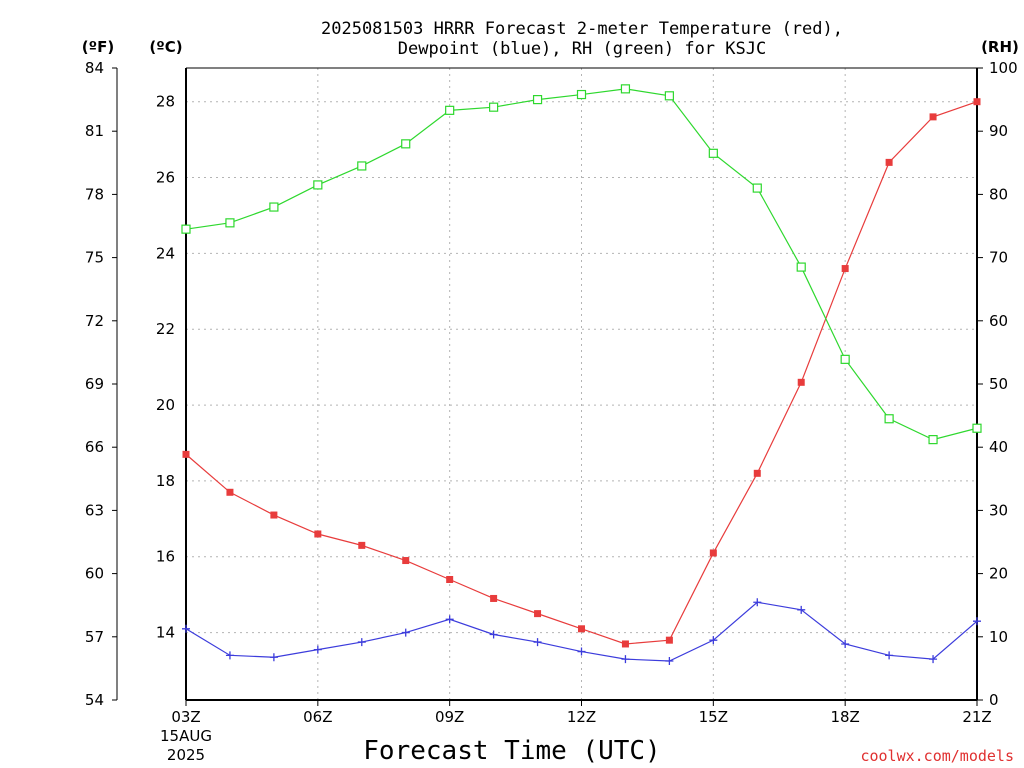 This screenshot has width=1024, height=768. What do you see at coordinates (165, 253) in the screenshot?
I see `celsius-tick-label: 24` at bounding box center [165, 253].